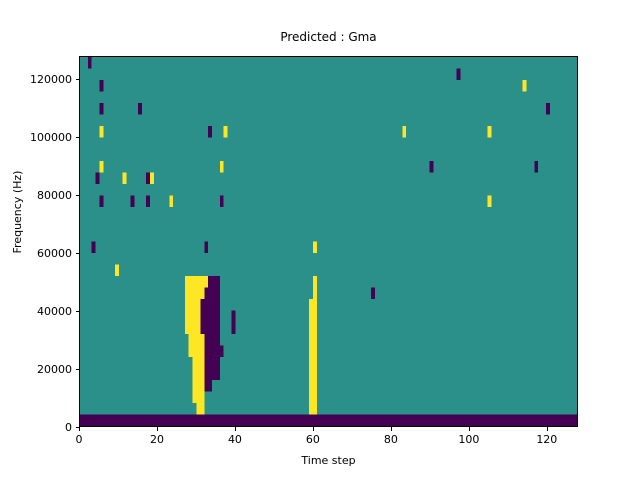 The image size is (640, 480). Describe the element at coordinates (328, 37) in the screenshot. I see `page-title: Predicted : Gma` at that location.